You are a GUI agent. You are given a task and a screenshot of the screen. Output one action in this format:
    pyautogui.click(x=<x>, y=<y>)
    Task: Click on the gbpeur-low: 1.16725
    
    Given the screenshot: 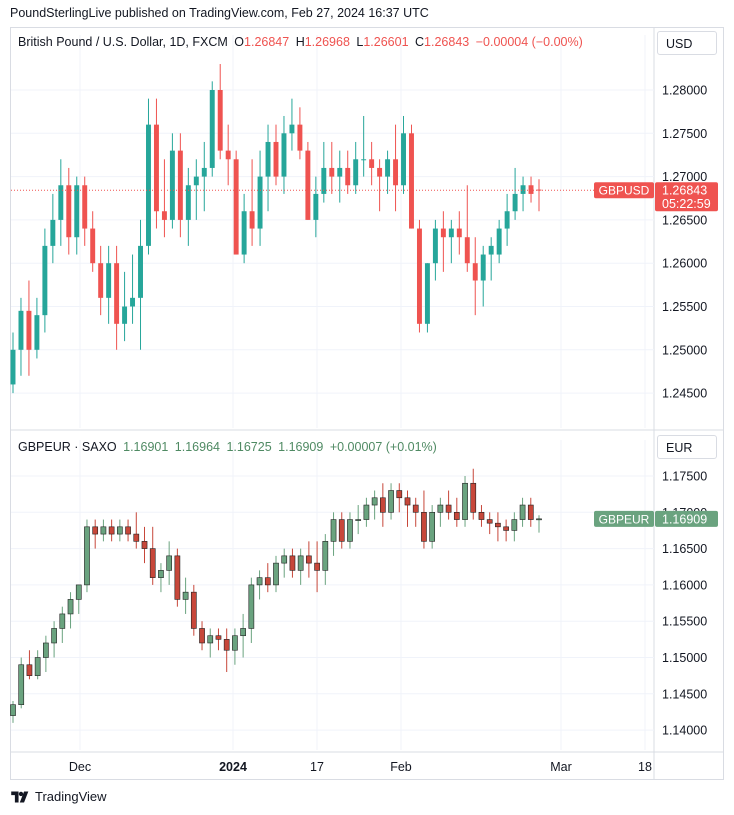 What is the action you would take?
    pyautogui.click(x=249, y=447)
    